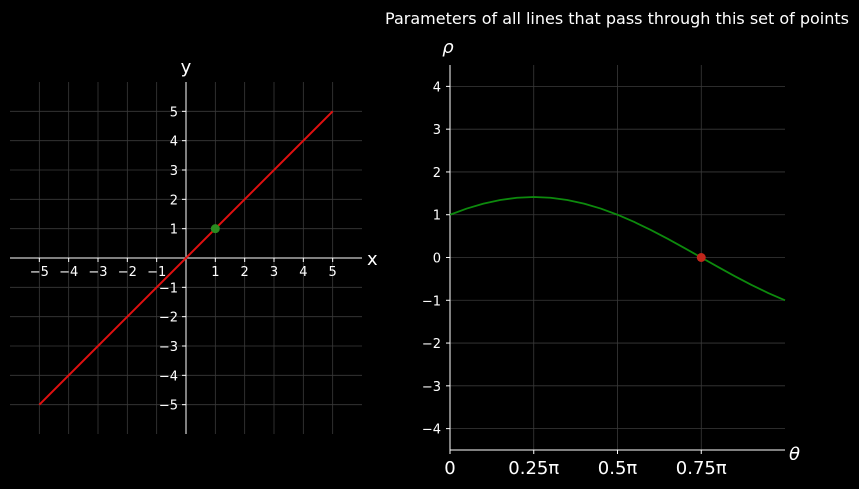 The image size is (859, 489). Describe the element at coordinates (617, 249) in the screenshot. I see `curve-series` at that location.